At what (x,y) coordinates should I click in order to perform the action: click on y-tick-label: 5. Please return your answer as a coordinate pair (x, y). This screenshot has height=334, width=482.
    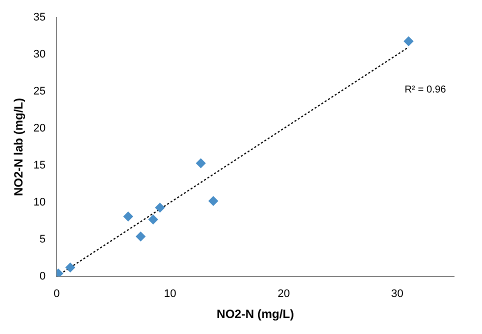
    Looking at the image, I should click on (43, 239).